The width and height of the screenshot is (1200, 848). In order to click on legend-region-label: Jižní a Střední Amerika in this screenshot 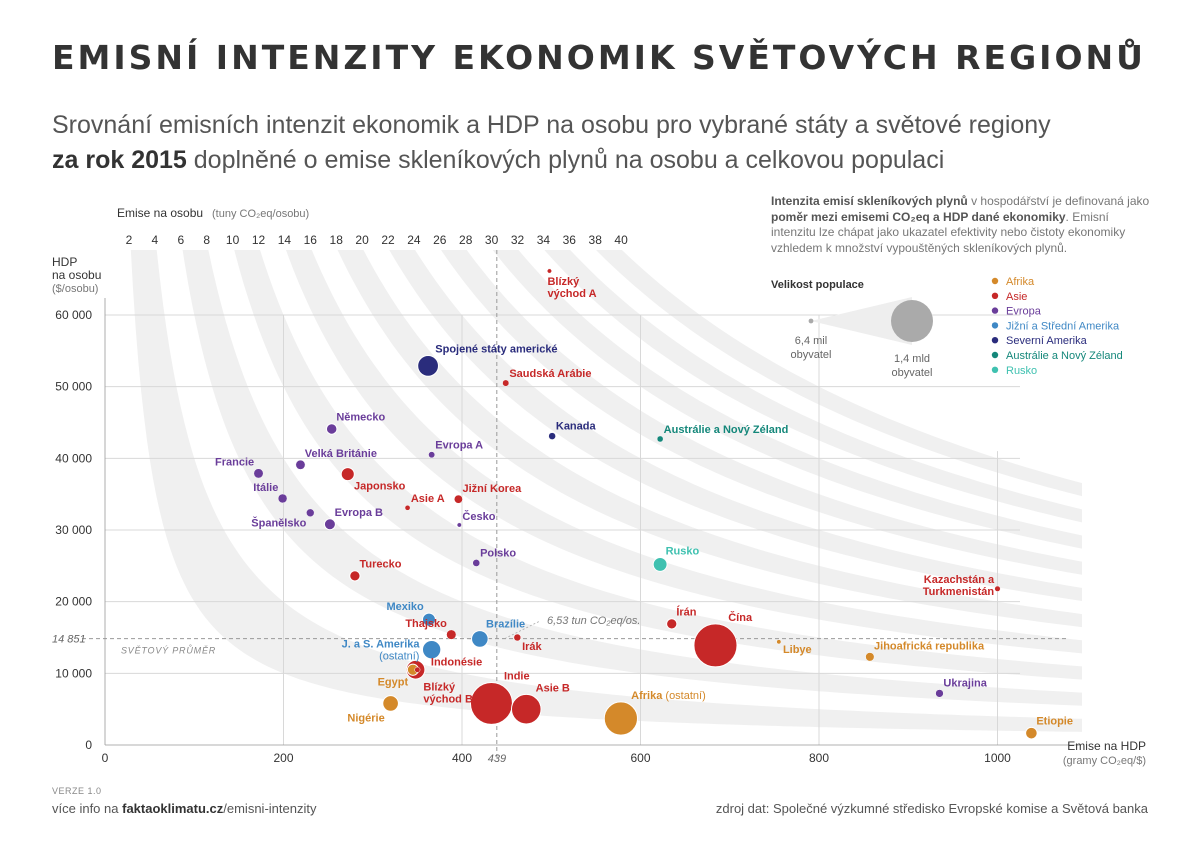, I will do `click(1063, 326)`.